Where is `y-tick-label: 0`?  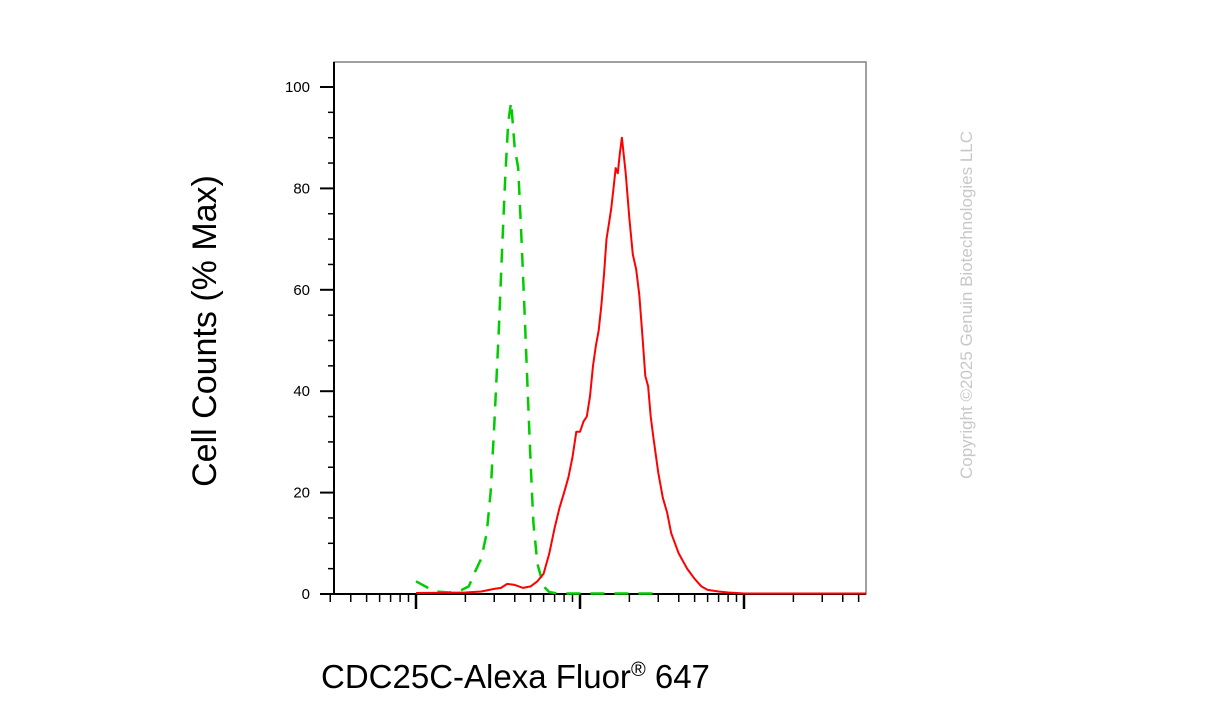 y-tick-label: 0 is located at coordinates (306, 594).